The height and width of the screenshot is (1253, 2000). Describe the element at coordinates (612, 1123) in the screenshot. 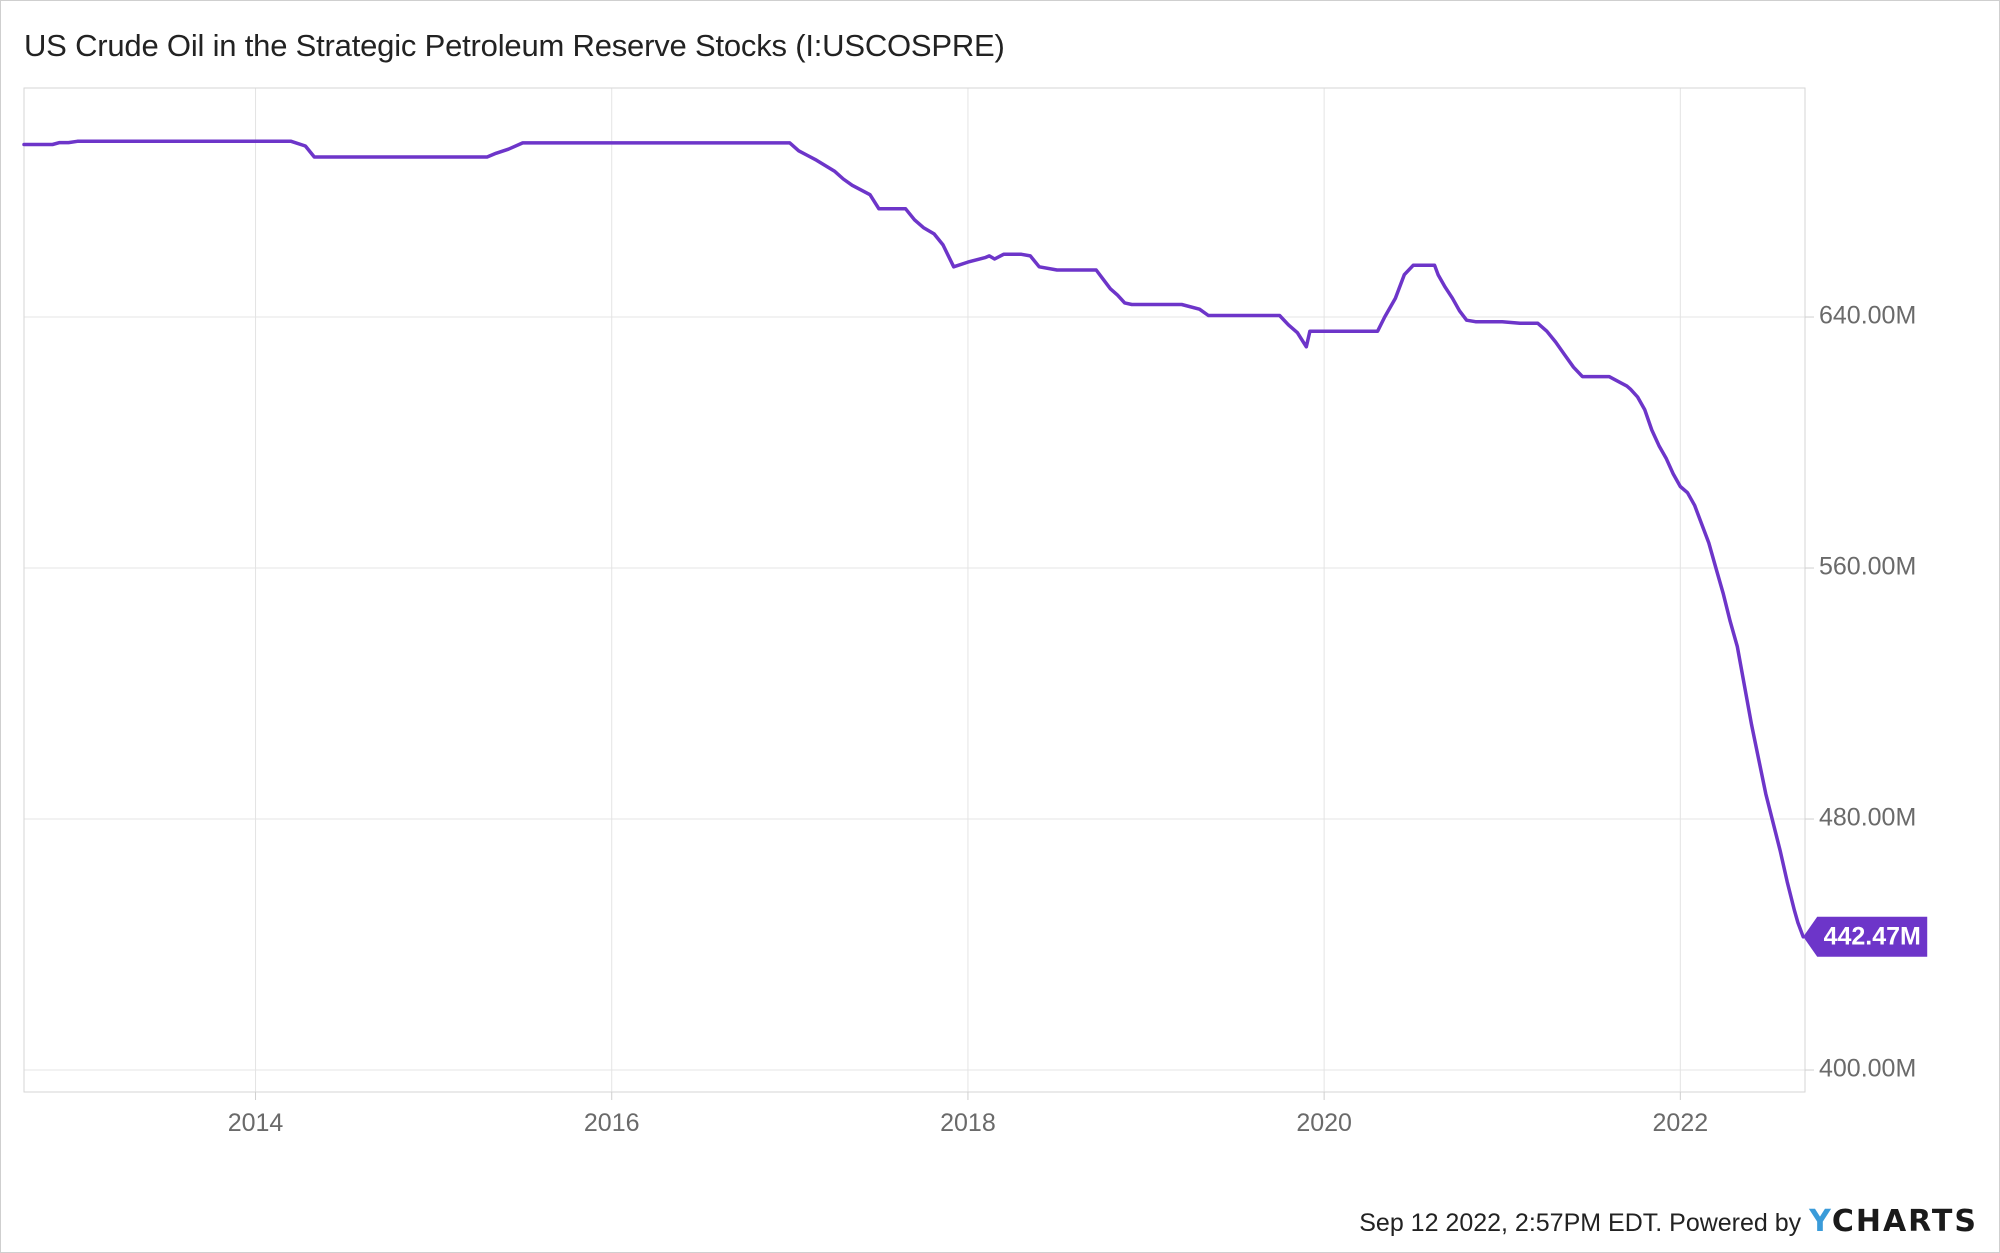

I see `x-tick-label: 2016` at that location.